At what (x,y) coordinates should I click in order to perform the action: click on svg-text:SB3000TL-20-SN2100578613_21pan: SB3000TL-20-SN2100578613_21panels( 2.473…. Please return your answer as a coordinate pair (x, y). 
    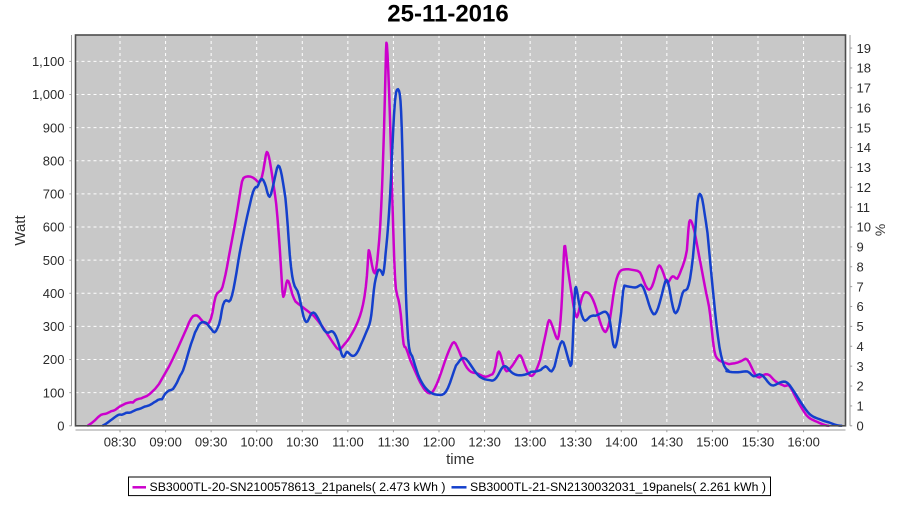
    Looking at the image, I should click on (298, 487).